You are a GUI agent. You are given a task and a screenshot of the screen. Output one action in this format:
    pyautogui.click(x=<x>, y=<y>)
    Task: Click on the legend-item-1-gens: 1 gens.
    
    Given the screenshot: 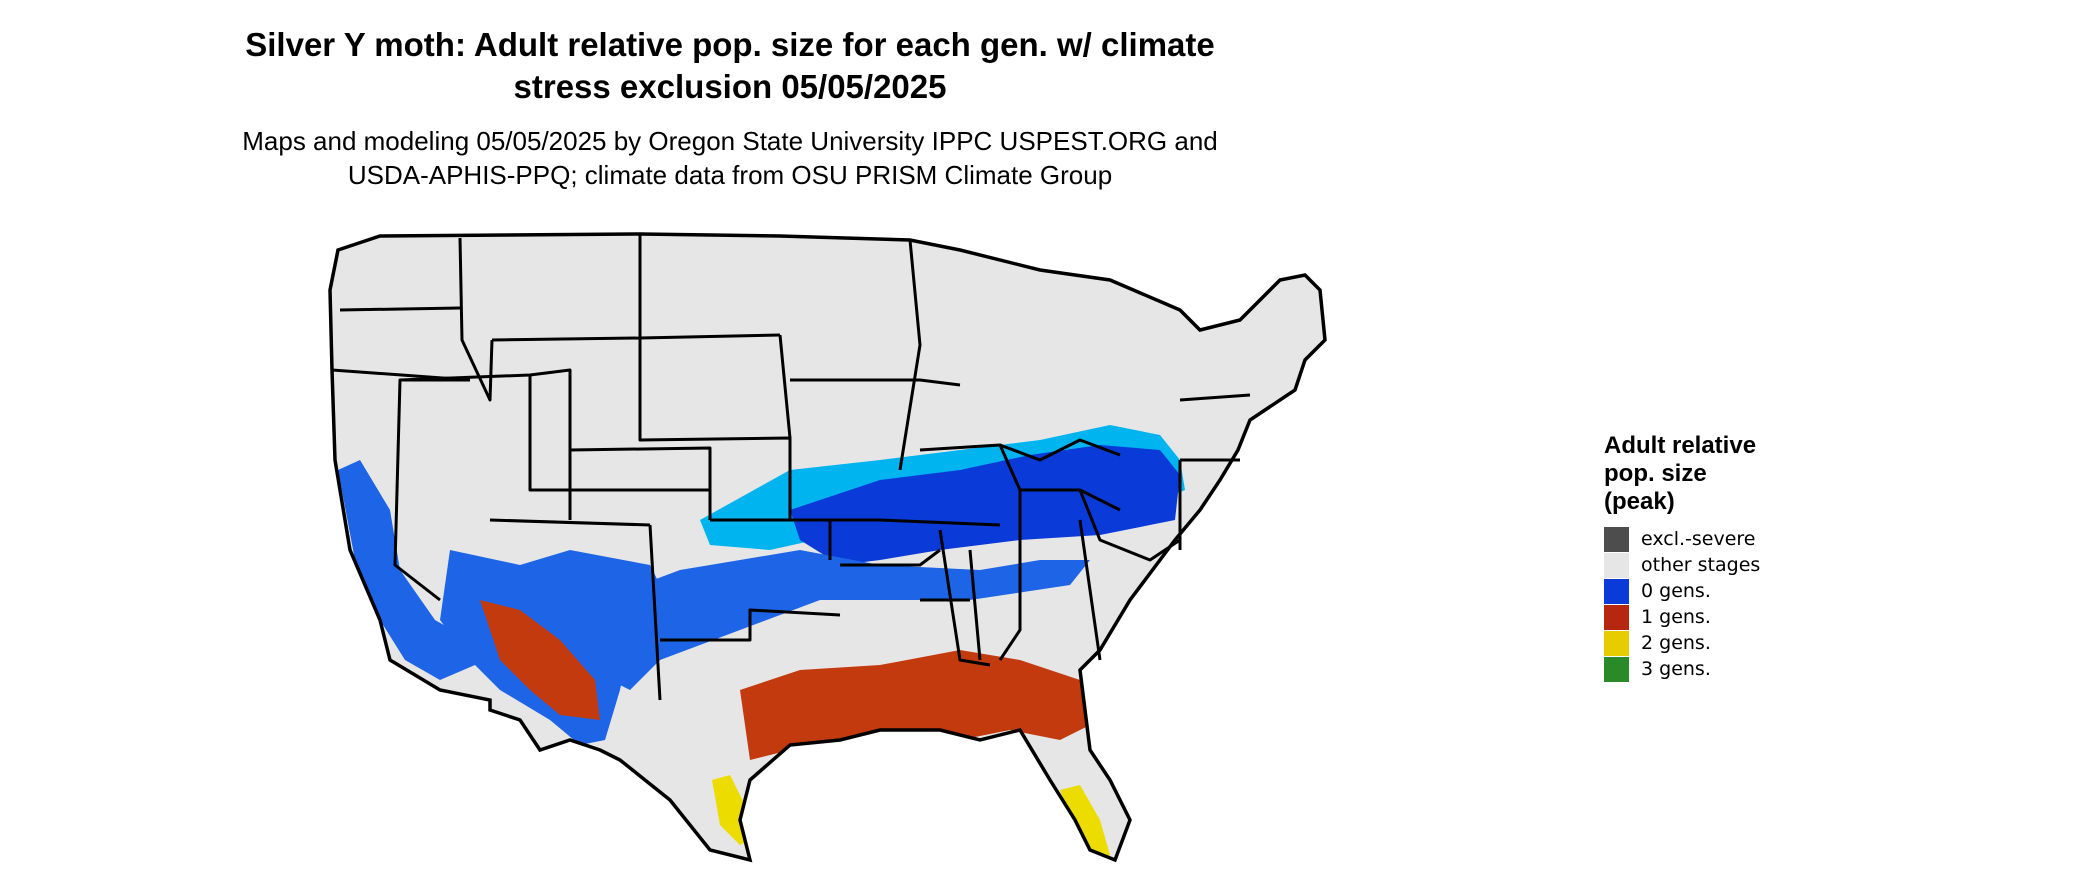 What is the action you would take?
    pyautogui.click(x=1724, y=617)
    